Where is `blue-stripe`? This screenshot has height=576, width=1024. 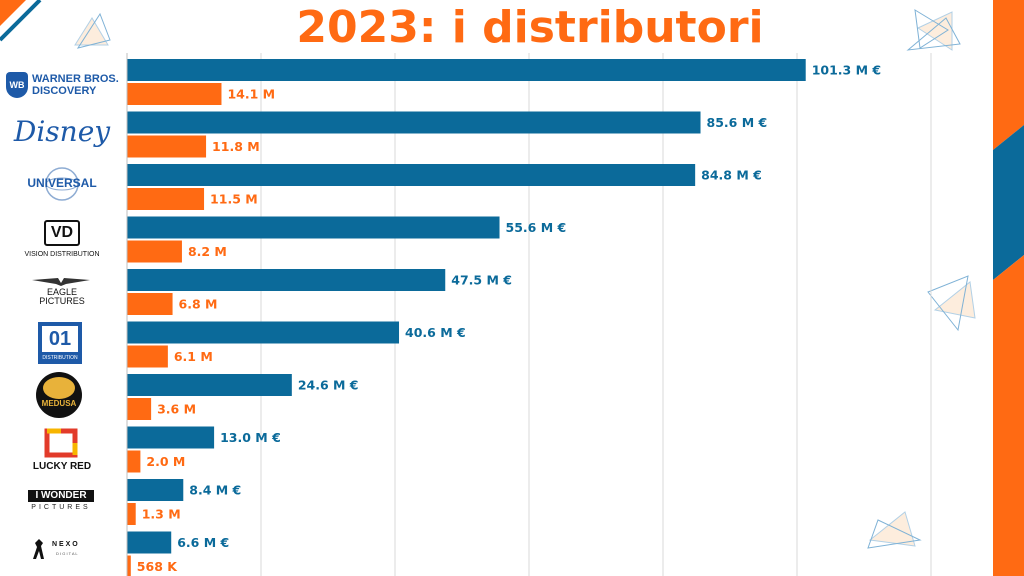 blue-stripe is located at coordinates (1008, 202).